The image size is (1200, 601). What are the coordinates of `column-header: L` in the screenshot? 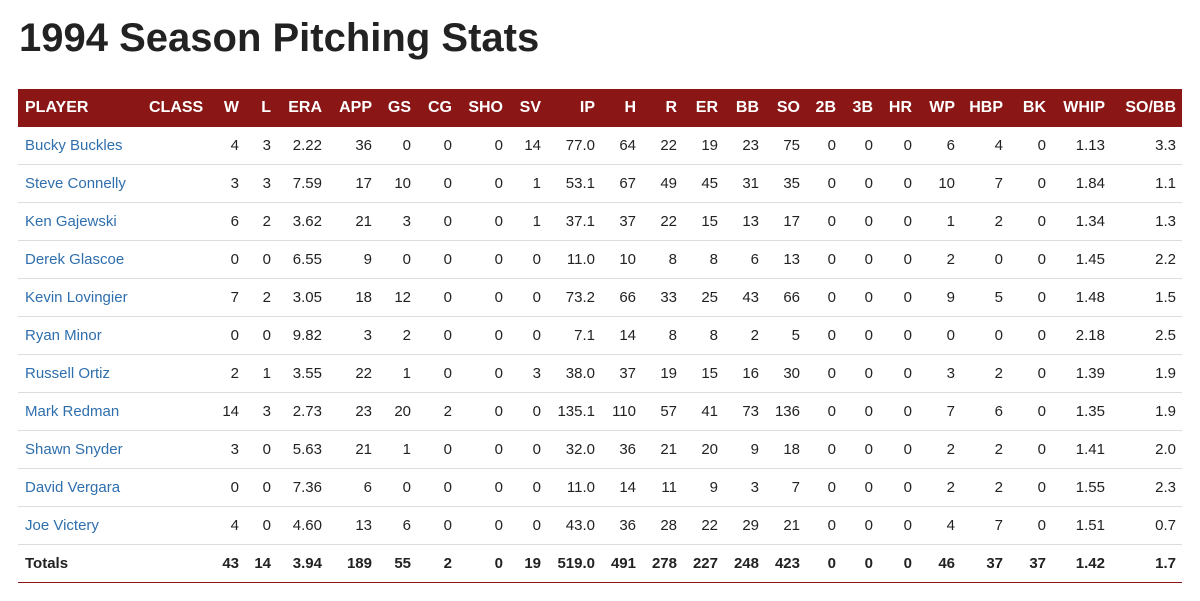 It's located at (261, 108).